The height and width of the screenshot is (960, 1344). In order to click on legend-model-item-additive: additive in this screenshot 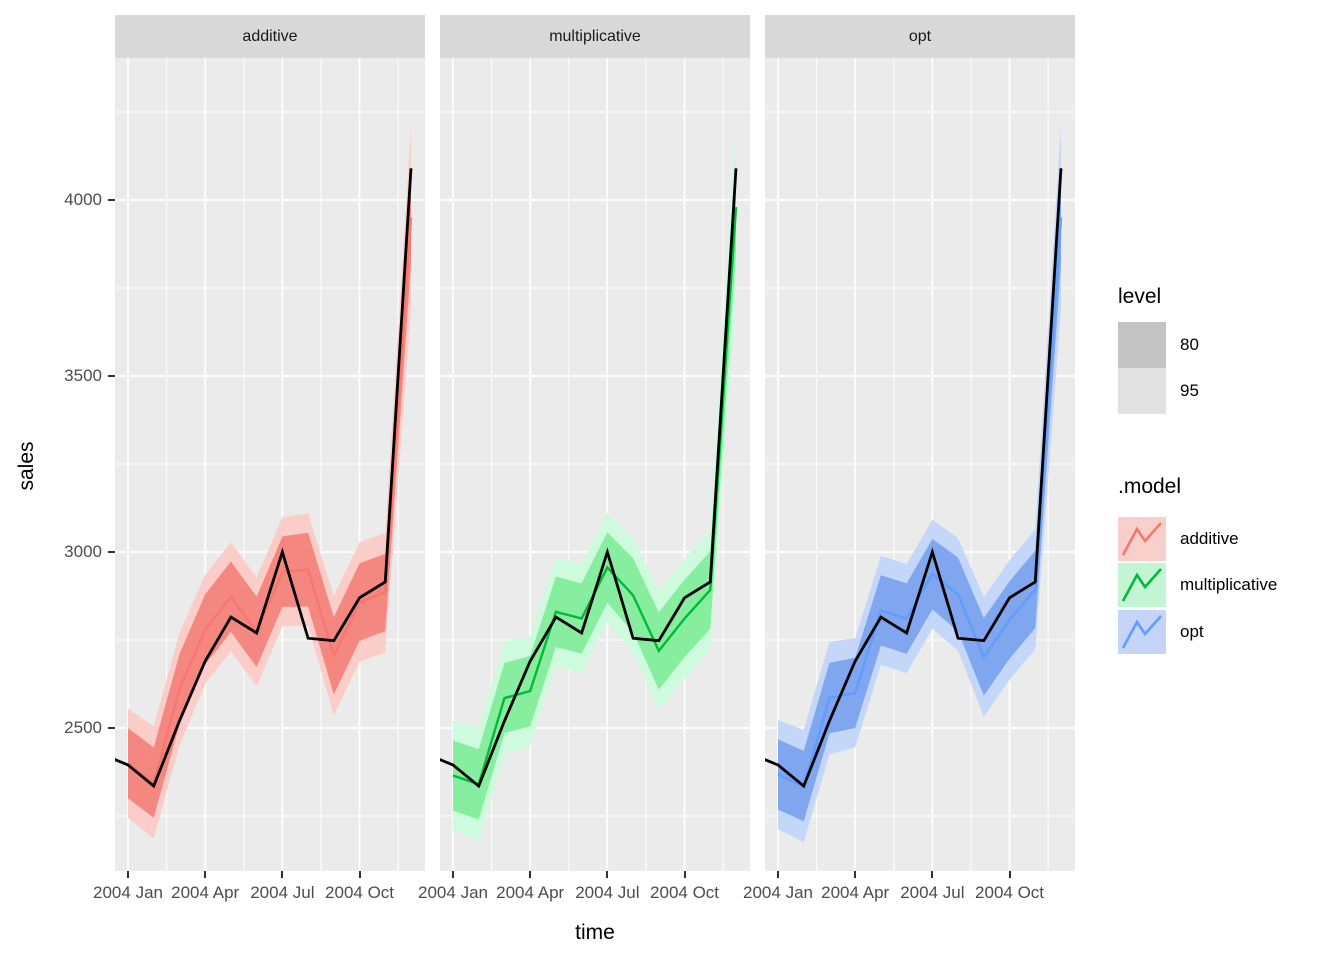, I will do `click(1218, 539)`.